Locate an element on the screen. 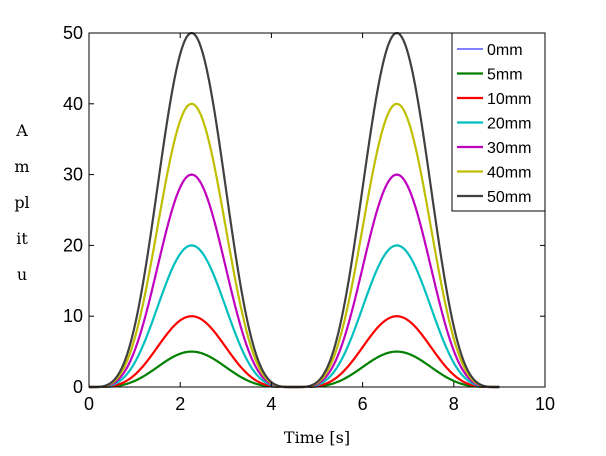 The image size is (606, 456). y-axis-title-part: pl is located at coordinates (21, 202).